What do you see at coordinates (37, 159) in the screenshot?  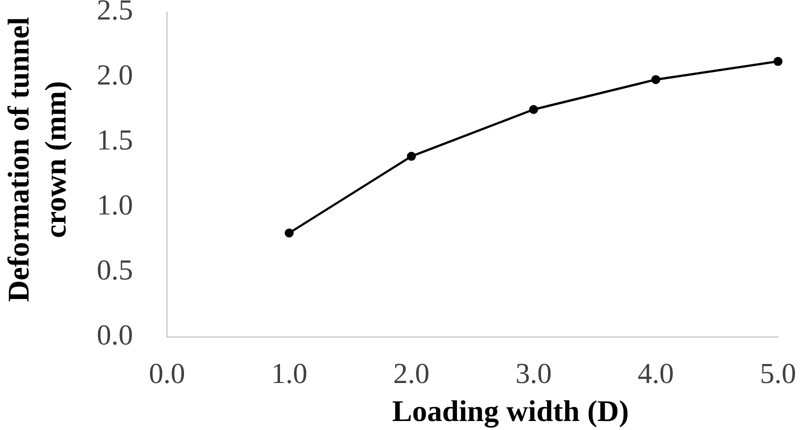 I see `y-axis-title: Deformation of tunnel crown (mm)` at bounding box center [37, 159].